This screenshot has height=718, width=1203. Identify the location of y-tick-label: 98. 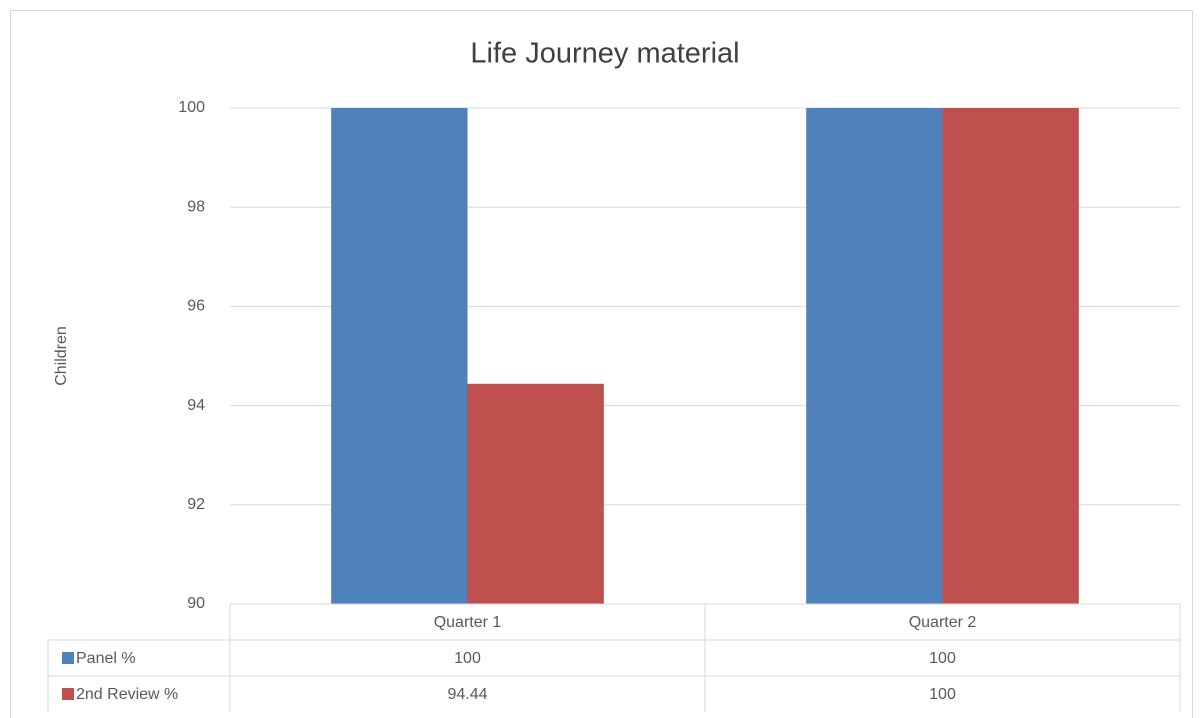
(196, 206).